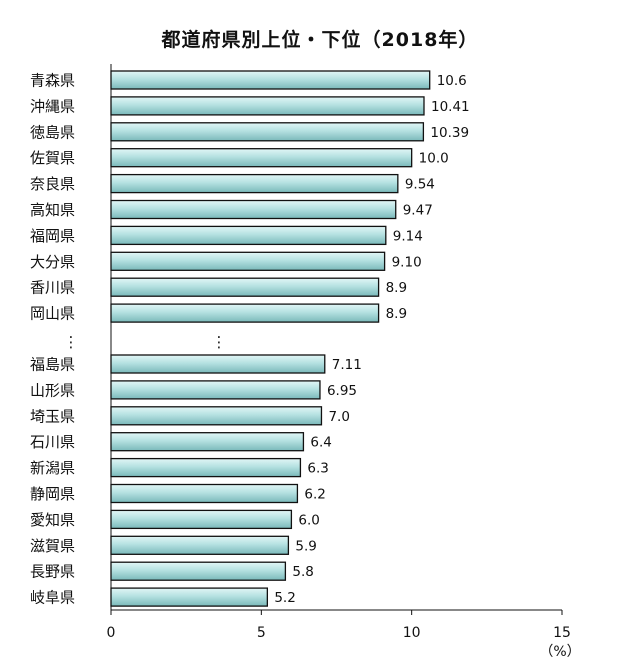 The width and height of the screenshot is (640, 669). What do you see at coordinates (52, 262) in the screenshot?
I see `category-label: 大分県` at bounding box center [52, 262].